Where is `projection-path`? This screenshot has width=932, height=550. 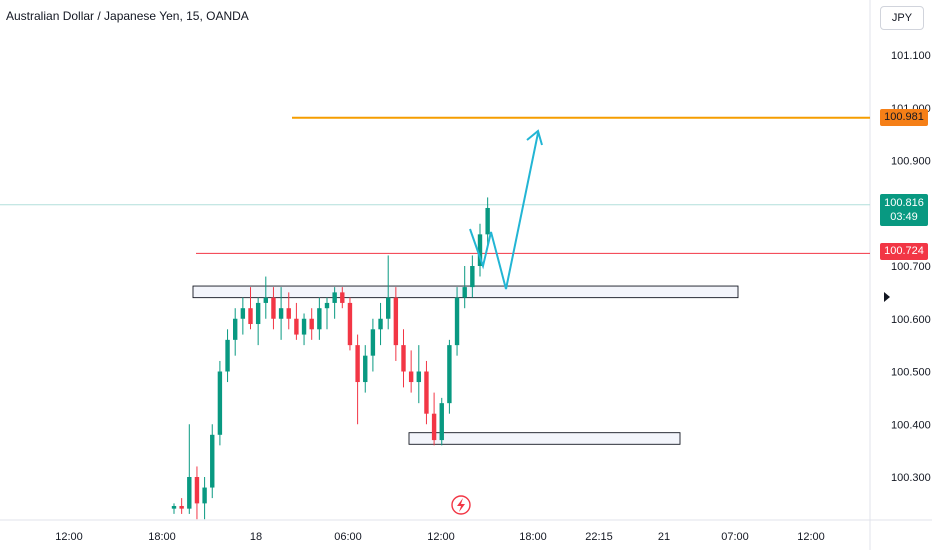 projection-path is located at coordinates (506, 209).